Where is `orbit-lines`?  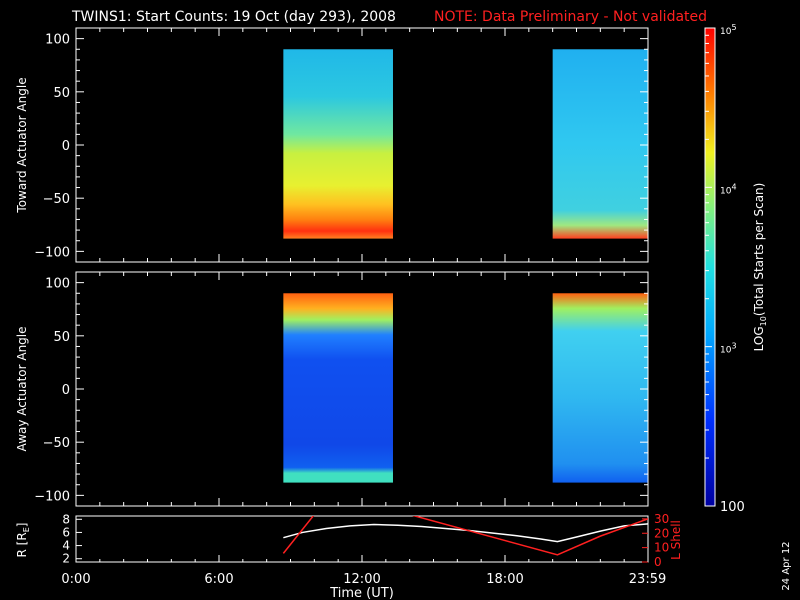 orbit-lines is located at coordinates (465, 536).